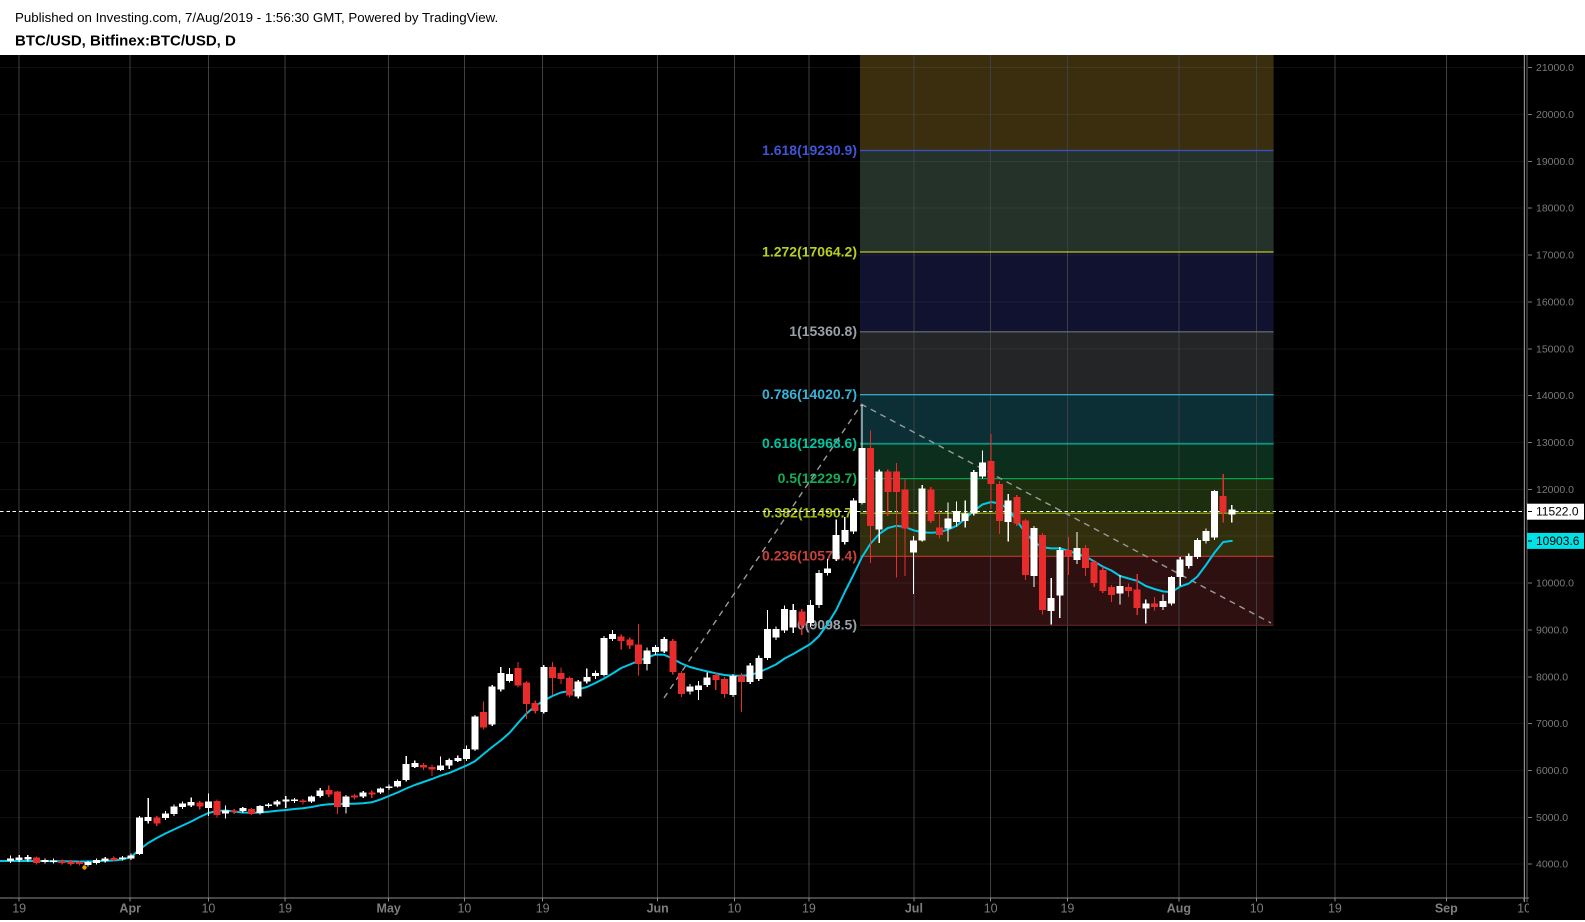  Describe the element at coordinates (1555, 443) in the screenshot. I see `svg-text: 13000.0` at that location.